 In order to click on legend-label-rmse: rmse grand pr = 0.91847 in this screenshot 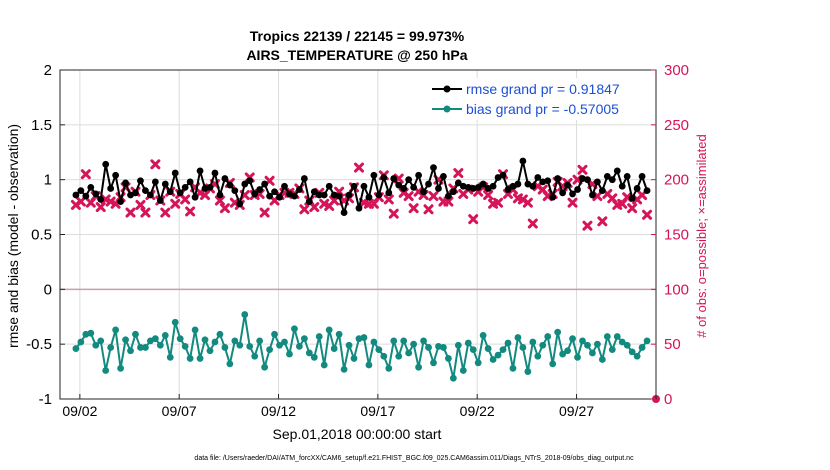, I will do `click(543, 89)`.